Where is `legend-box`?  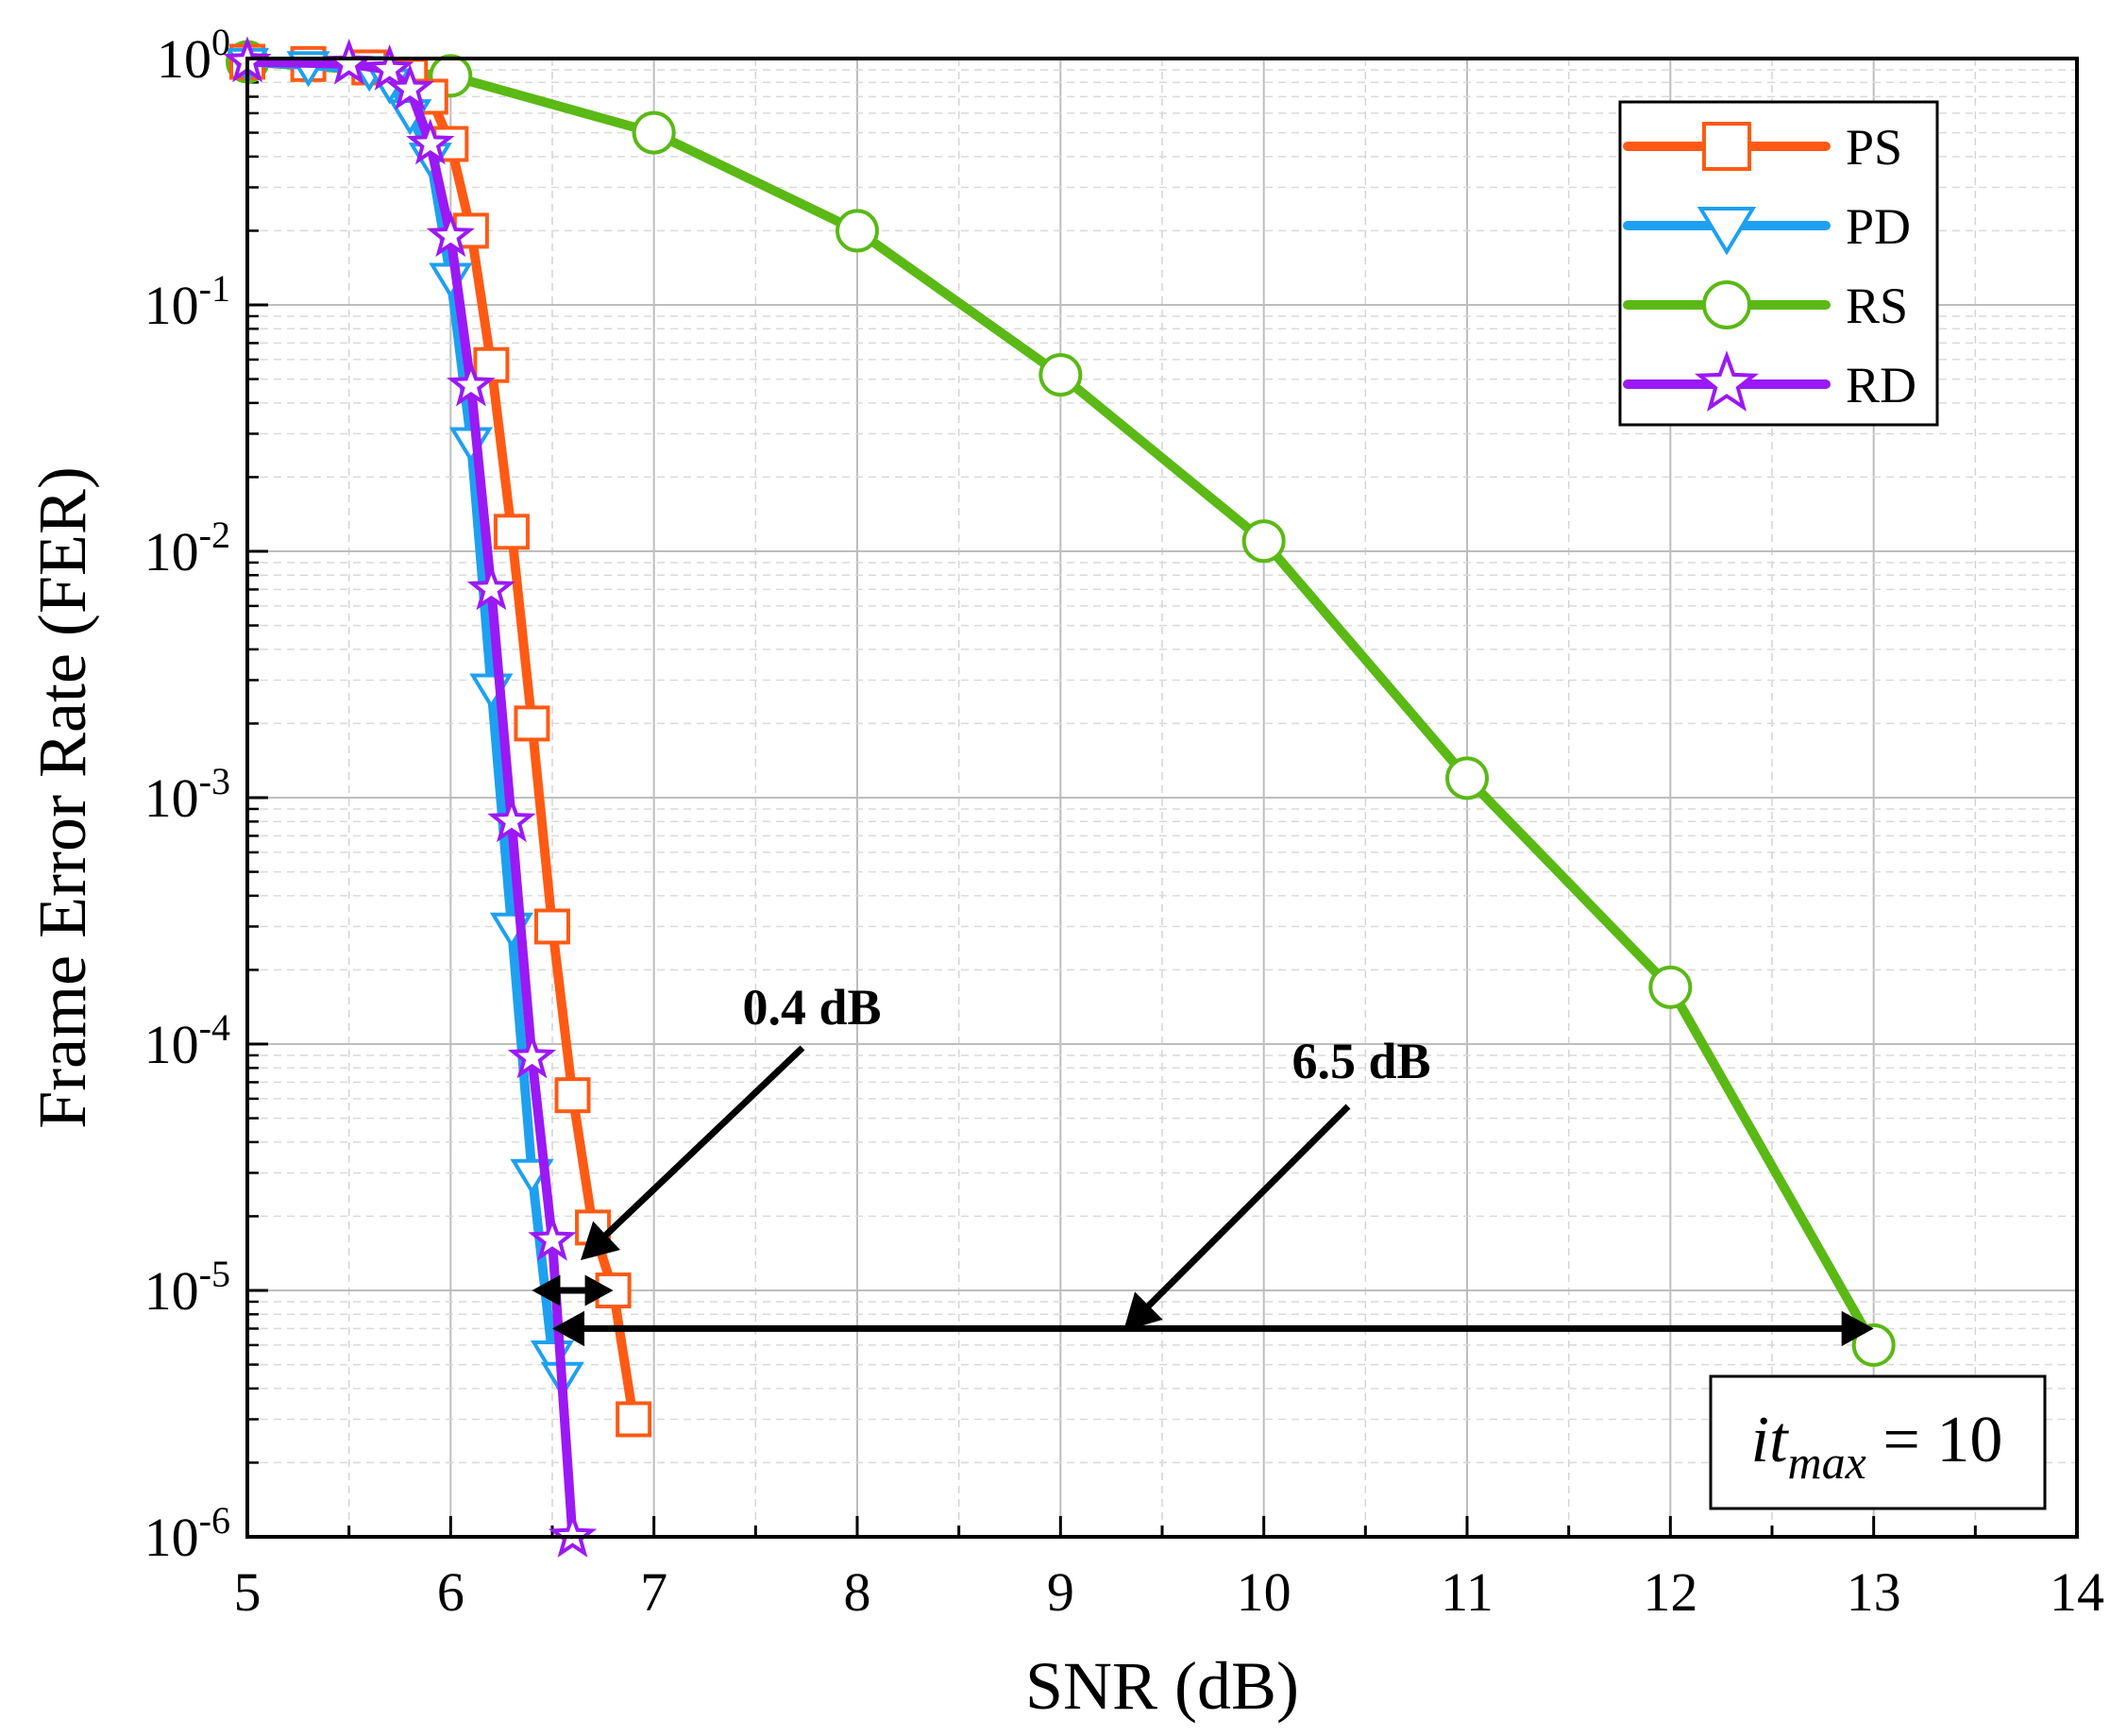 legend-box is located at coordinates (1778, 264).